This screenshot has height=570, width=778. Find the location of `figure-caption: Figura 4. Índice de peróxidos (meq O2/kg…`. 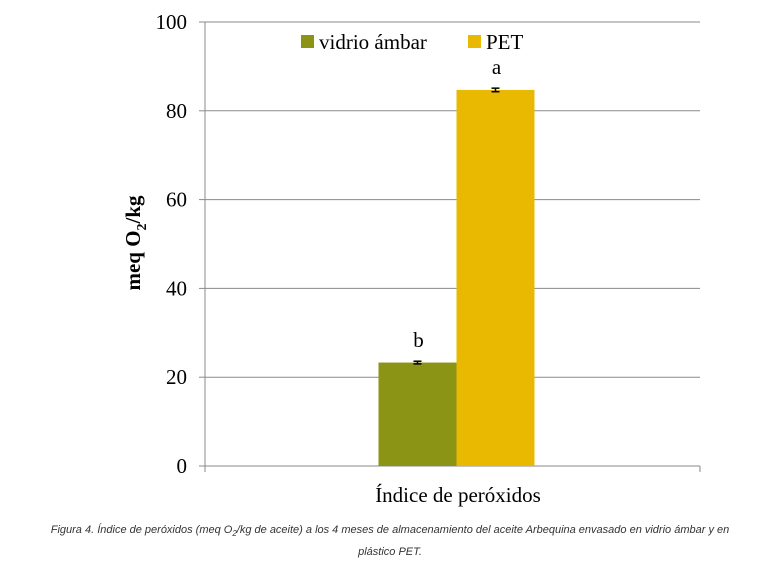

figure-caption: Figura 4. Índice de peróxidos (meq O2/kg… is located at coordinates (390, 541).